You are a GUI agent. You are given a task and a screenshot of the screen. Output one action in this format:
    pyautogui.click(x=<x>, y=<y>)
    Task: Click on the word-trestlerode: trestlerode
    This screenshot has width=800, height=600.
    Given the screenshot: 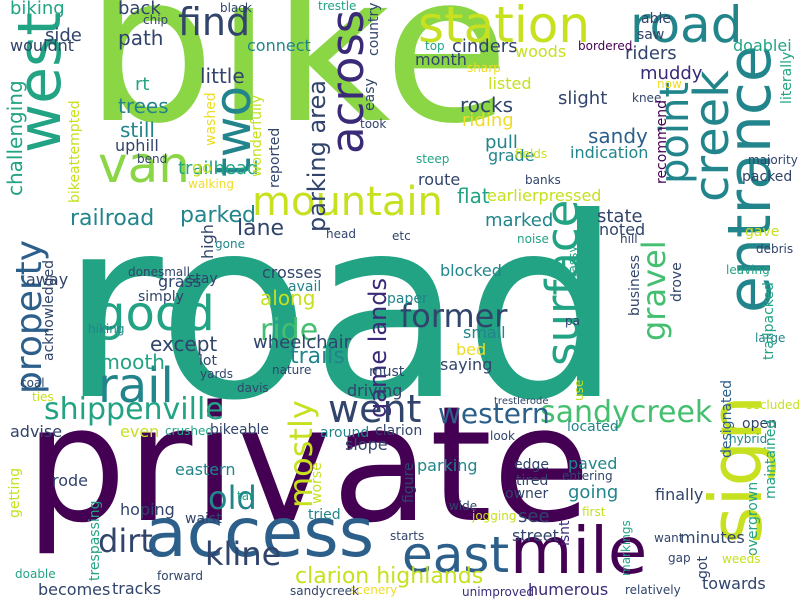 What is the action you would take?
    pyautogui.click(x=521, y=401)
    